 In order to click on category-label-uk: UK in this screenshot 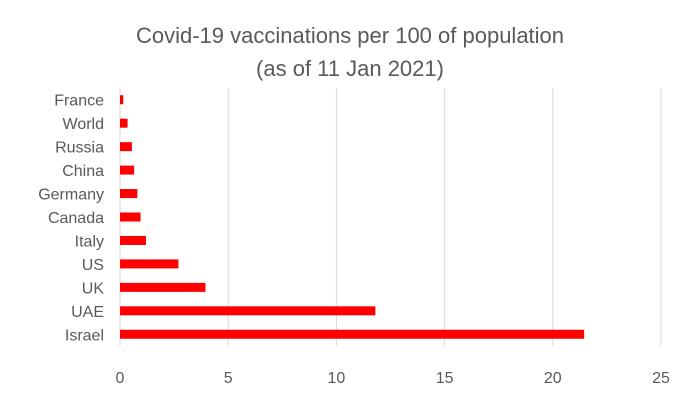, I will do `click(93, 288)`.